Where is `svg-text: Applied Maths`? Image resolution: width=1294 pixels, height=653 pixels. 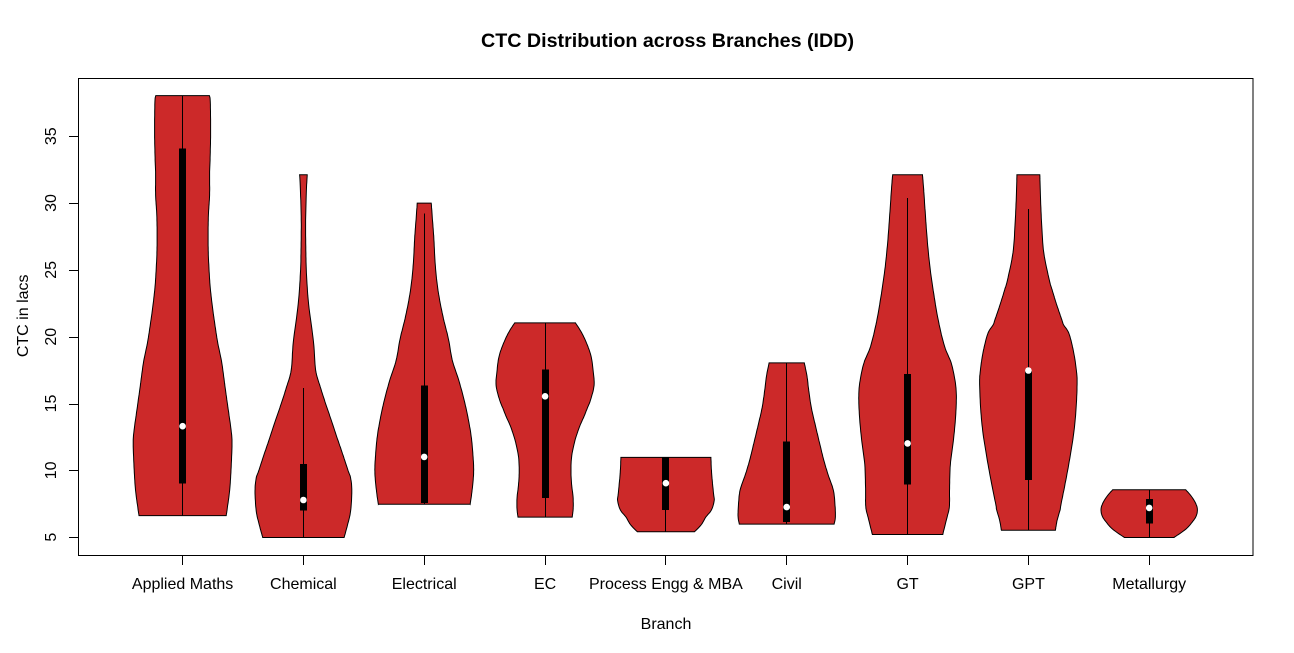 svg-text: Applied Maths is located at coordinates (182, 584).